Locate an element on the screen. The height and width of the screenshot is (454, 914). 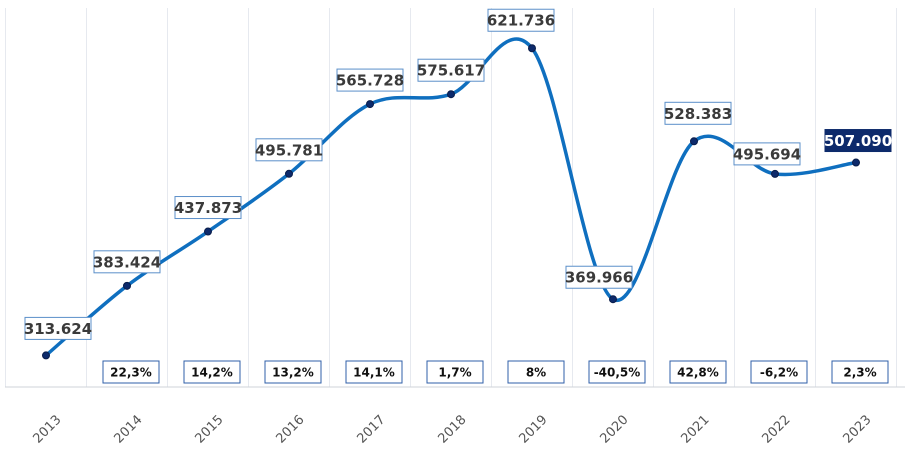
value-label-text: 369.966 is located at coordinates (599, 278).